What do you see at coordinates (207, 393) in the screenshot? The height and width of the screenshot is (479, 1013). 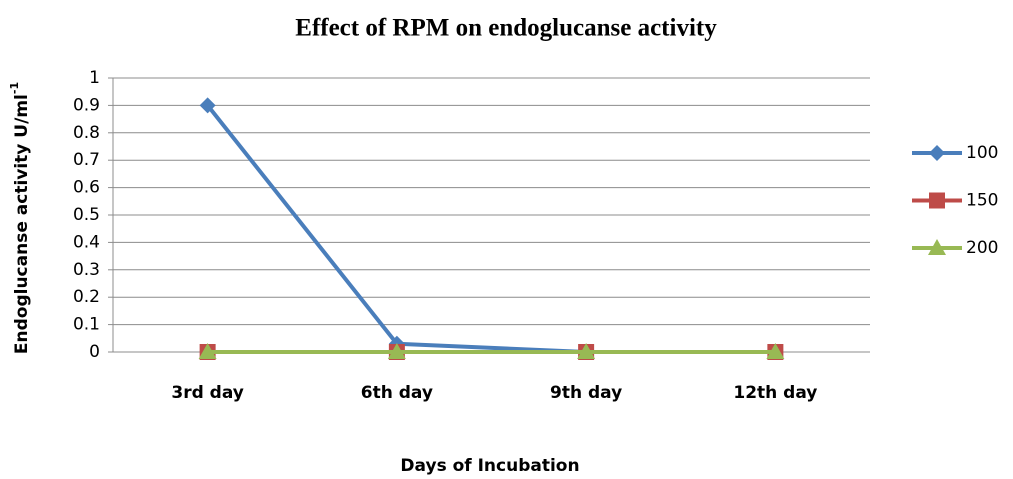 I see `x-tick-label: 3rd day` at bounding box center [207, 393].